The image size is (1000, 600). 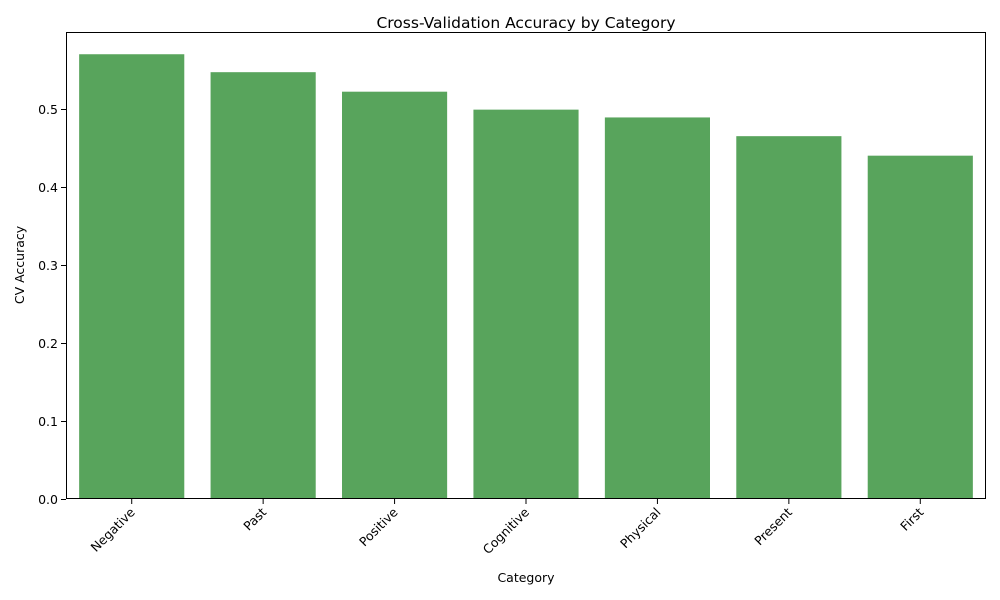 What do you see at coordinates (48, 187) in the screenshot?
I see `y-tick-label: 0.4` at bounding box center [48, 187].